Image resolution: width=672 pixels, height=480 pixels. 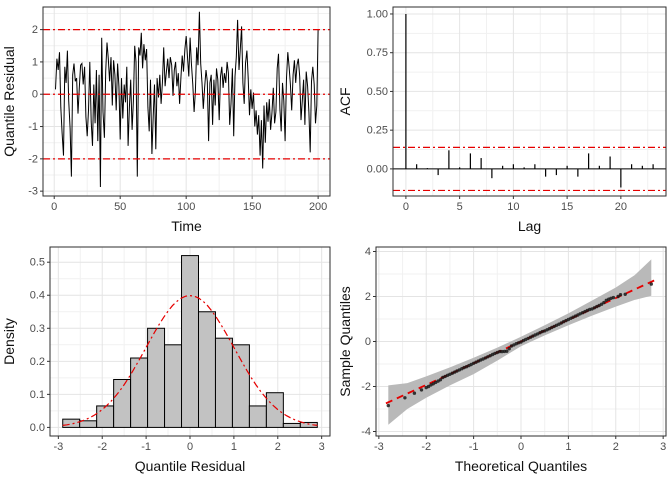 I want to click on svg-text: 0.50, so click(x=377, y=92).